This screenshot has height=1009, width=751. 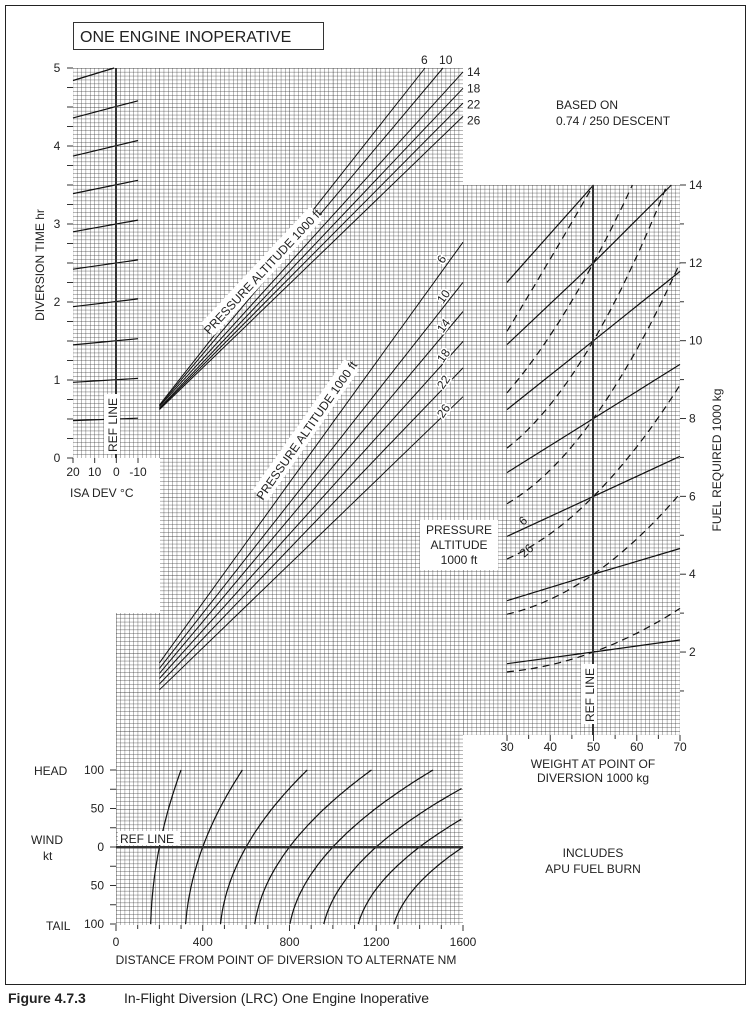 I want to click on title-box: ONE ENGINE INOPERATIVE, so click(x=198, y=36).